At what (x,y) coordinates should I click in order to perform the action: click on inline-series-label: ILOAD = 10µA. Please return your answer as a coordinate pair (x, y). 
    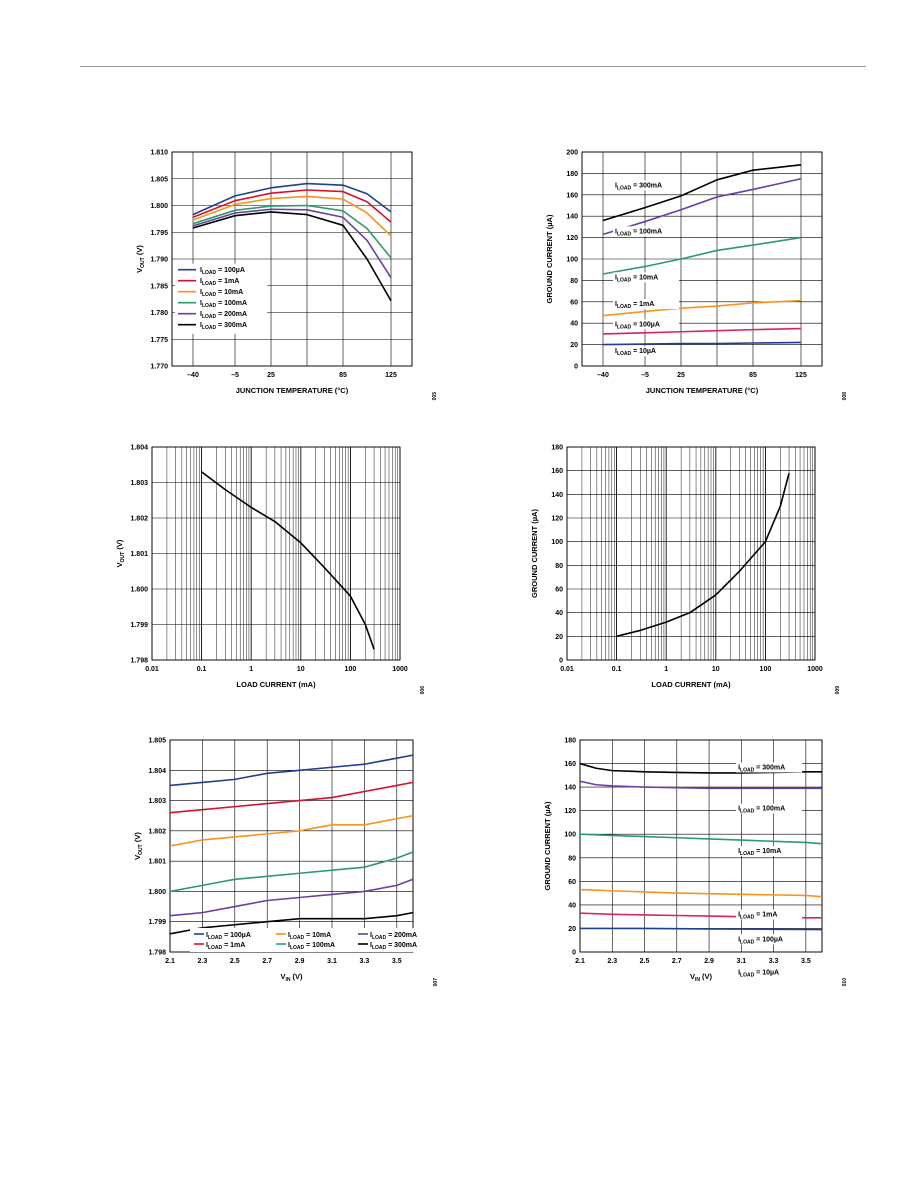
    Looking at the image, I should click on (758, 973).